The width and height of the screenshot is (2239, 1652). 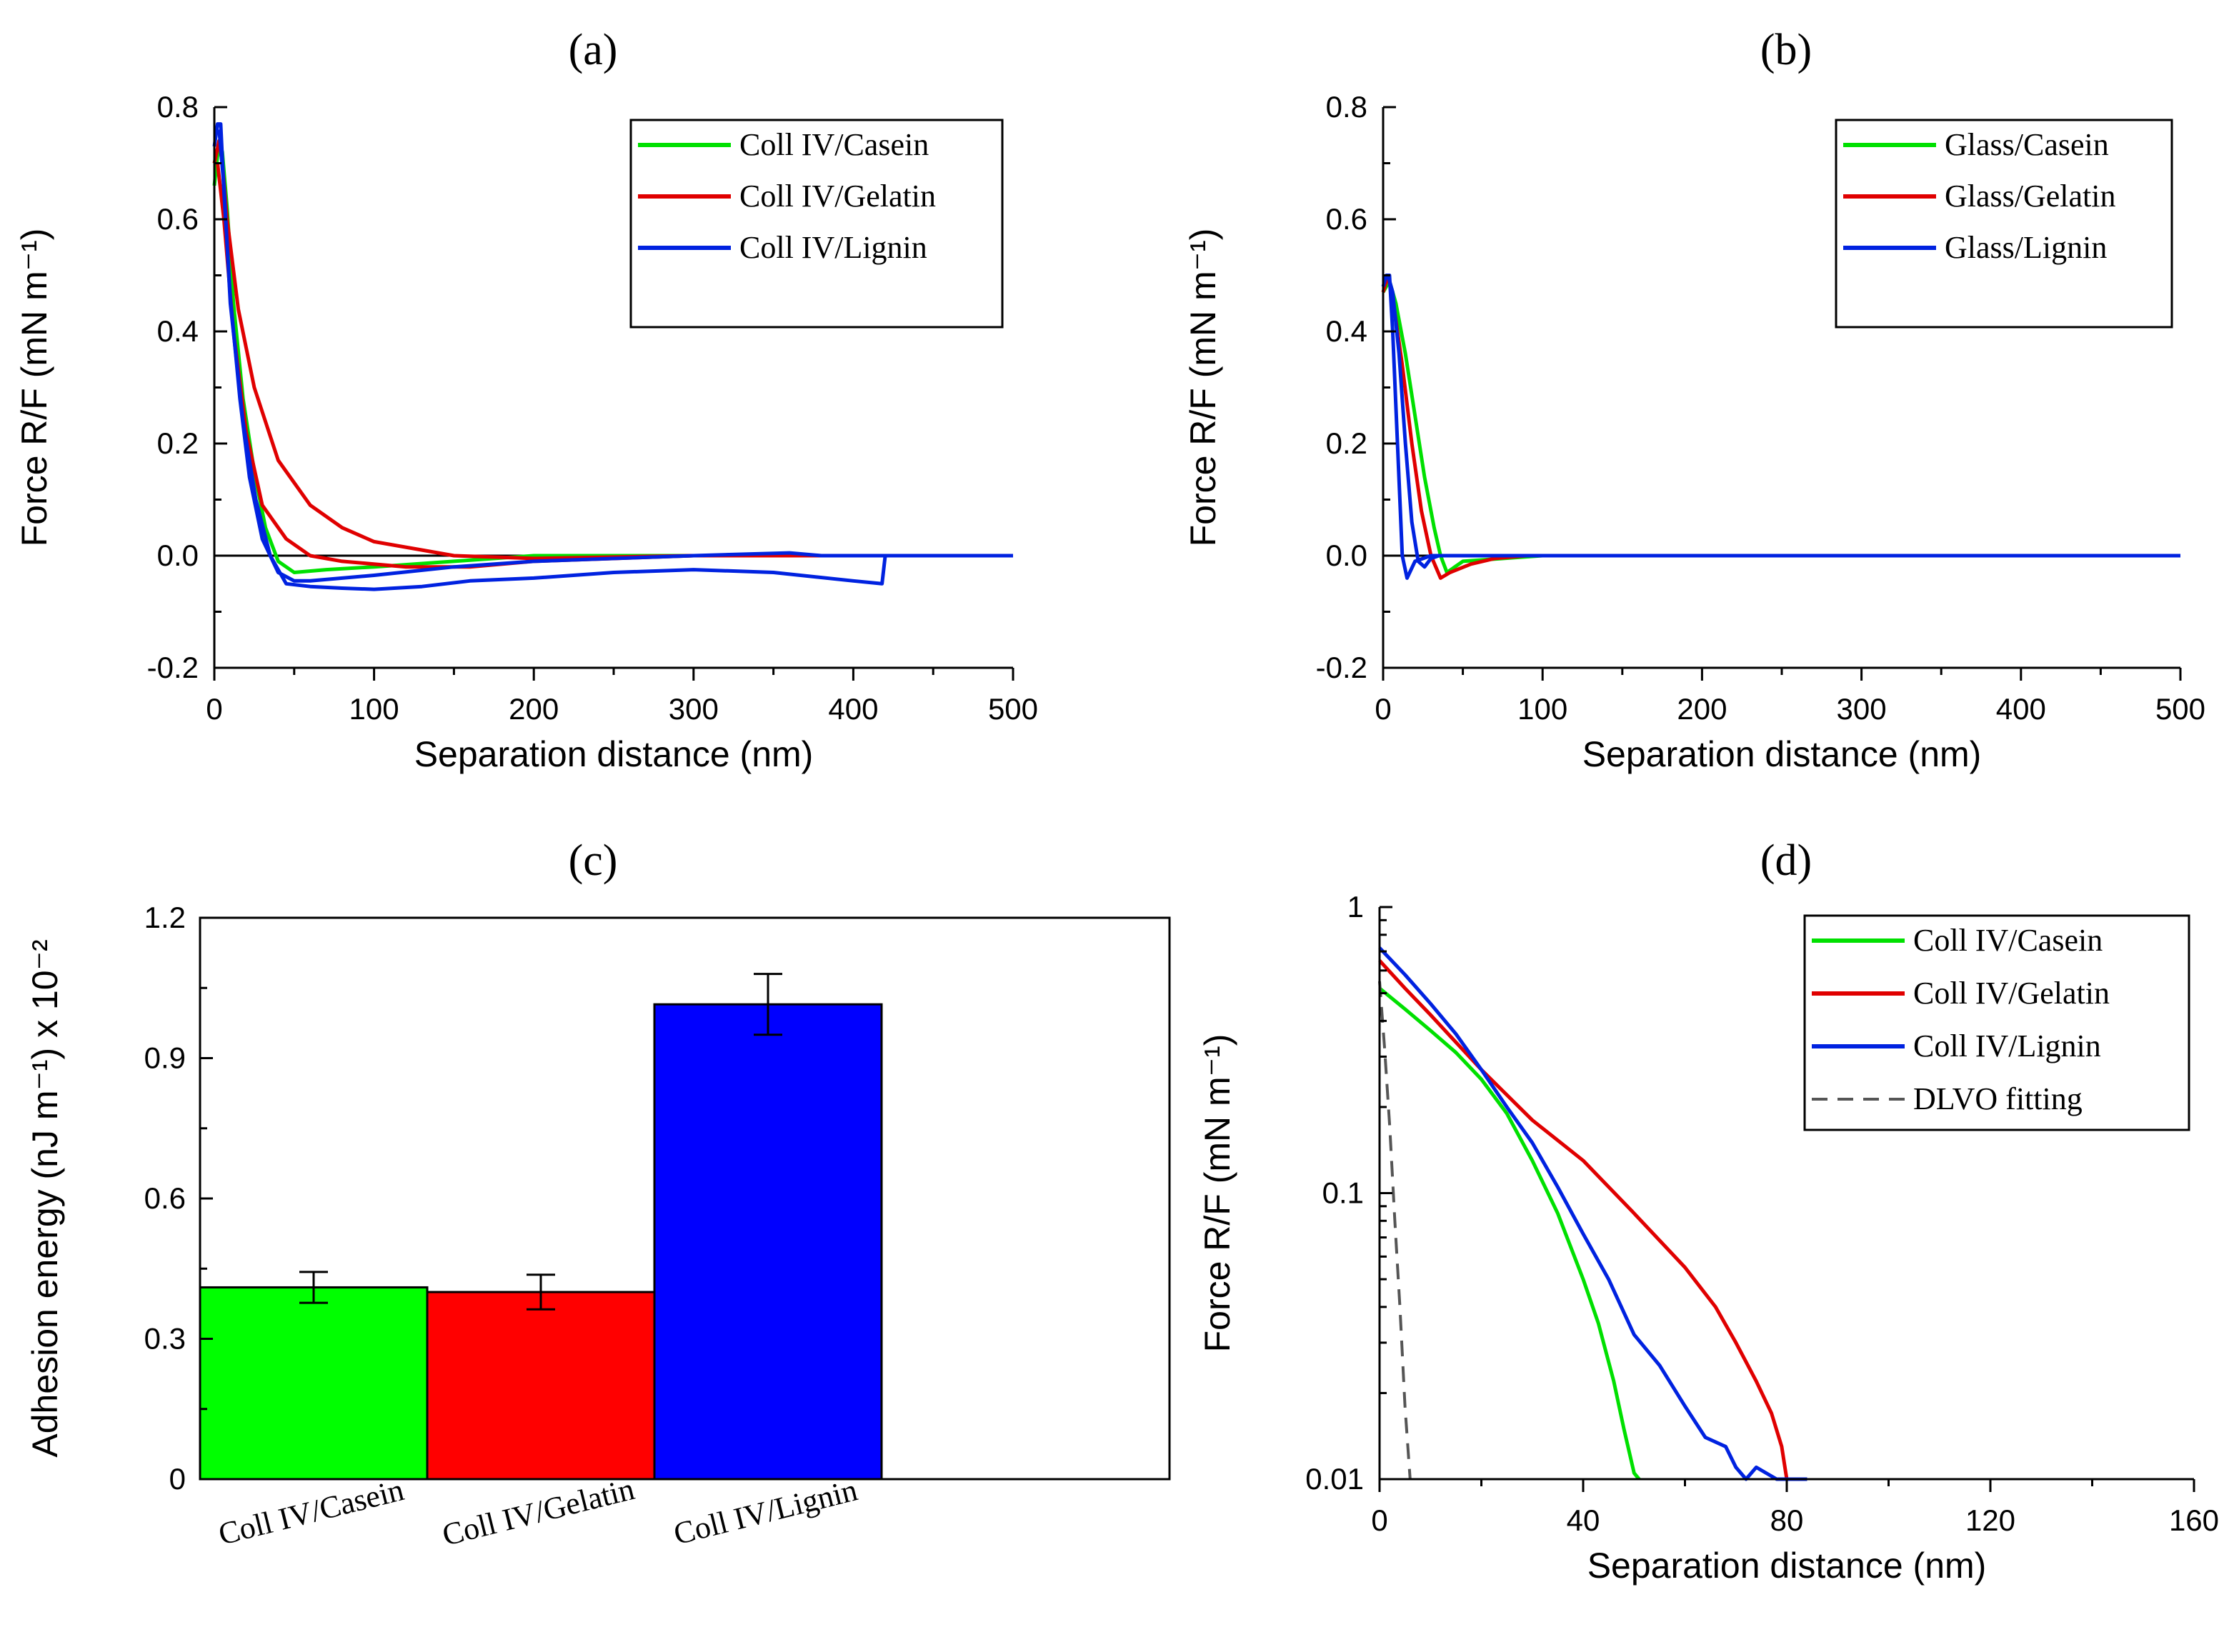 I want to click on panel-label: (a), so click(x=593, y=50).